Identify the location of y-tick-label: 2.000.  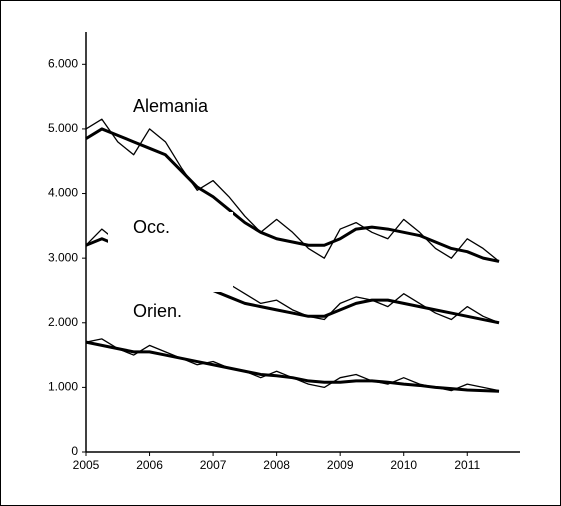
(63, 322).